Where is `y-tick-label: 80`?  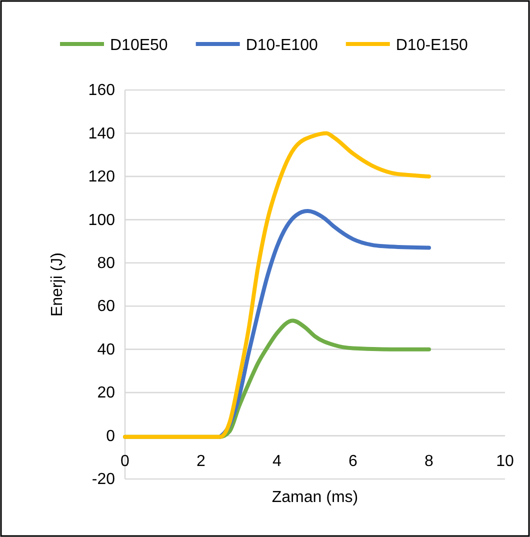
y-tick-label: 80 is located at coordinates (106, 263).